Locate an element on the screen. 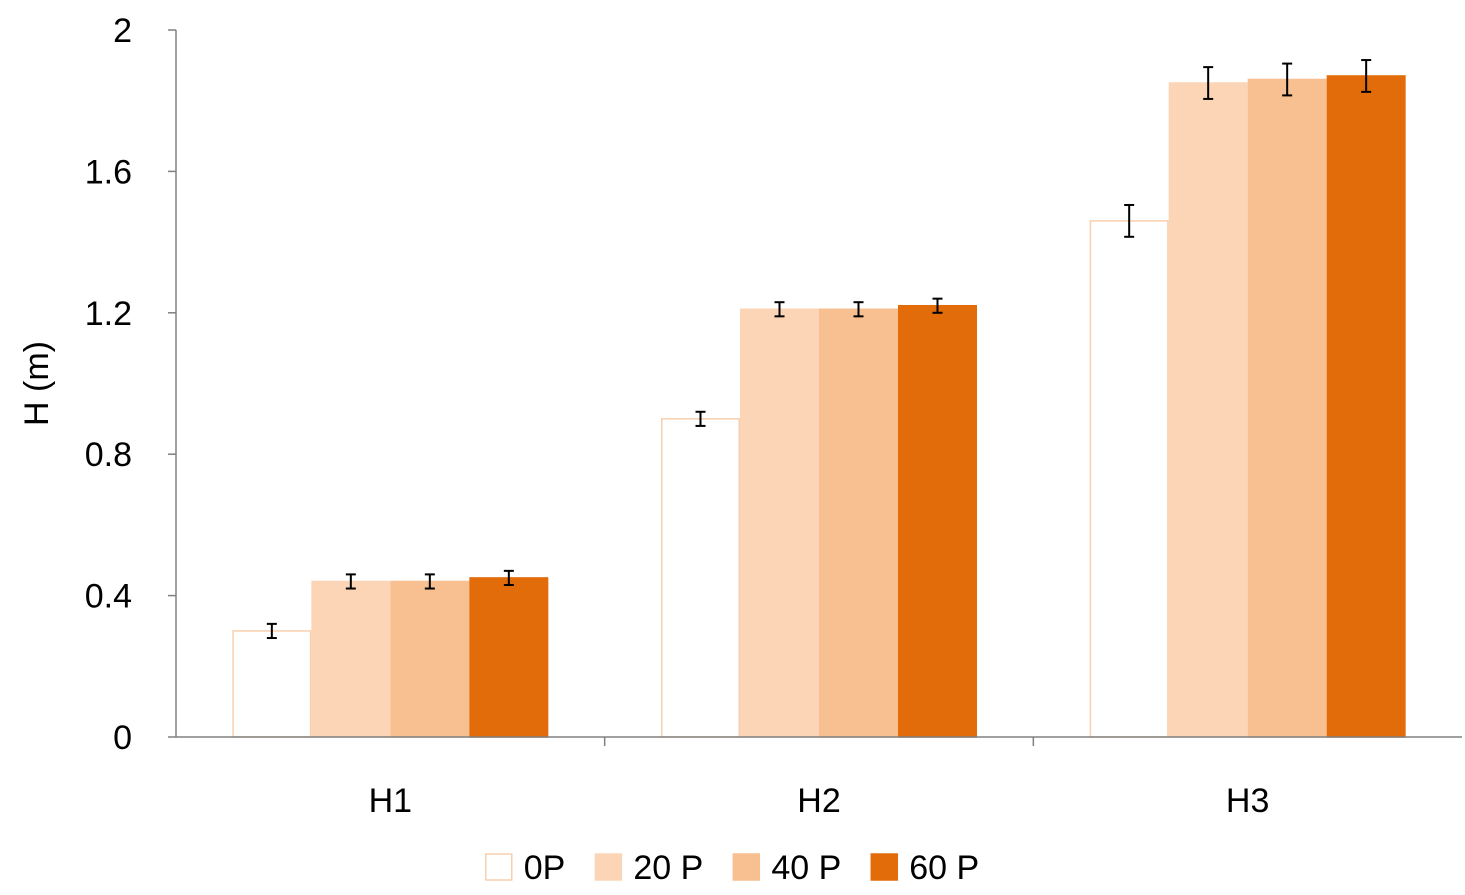  bar-40-p-h3 is located at coordinates (1287, 408).